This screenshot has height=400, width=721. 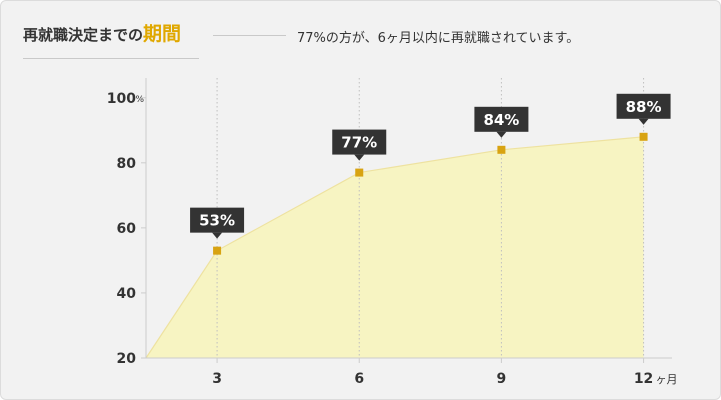 I want to click on summary-text: 77%の方が、6ヶ月以内に再就職されています。, so click(x=438, y=38).